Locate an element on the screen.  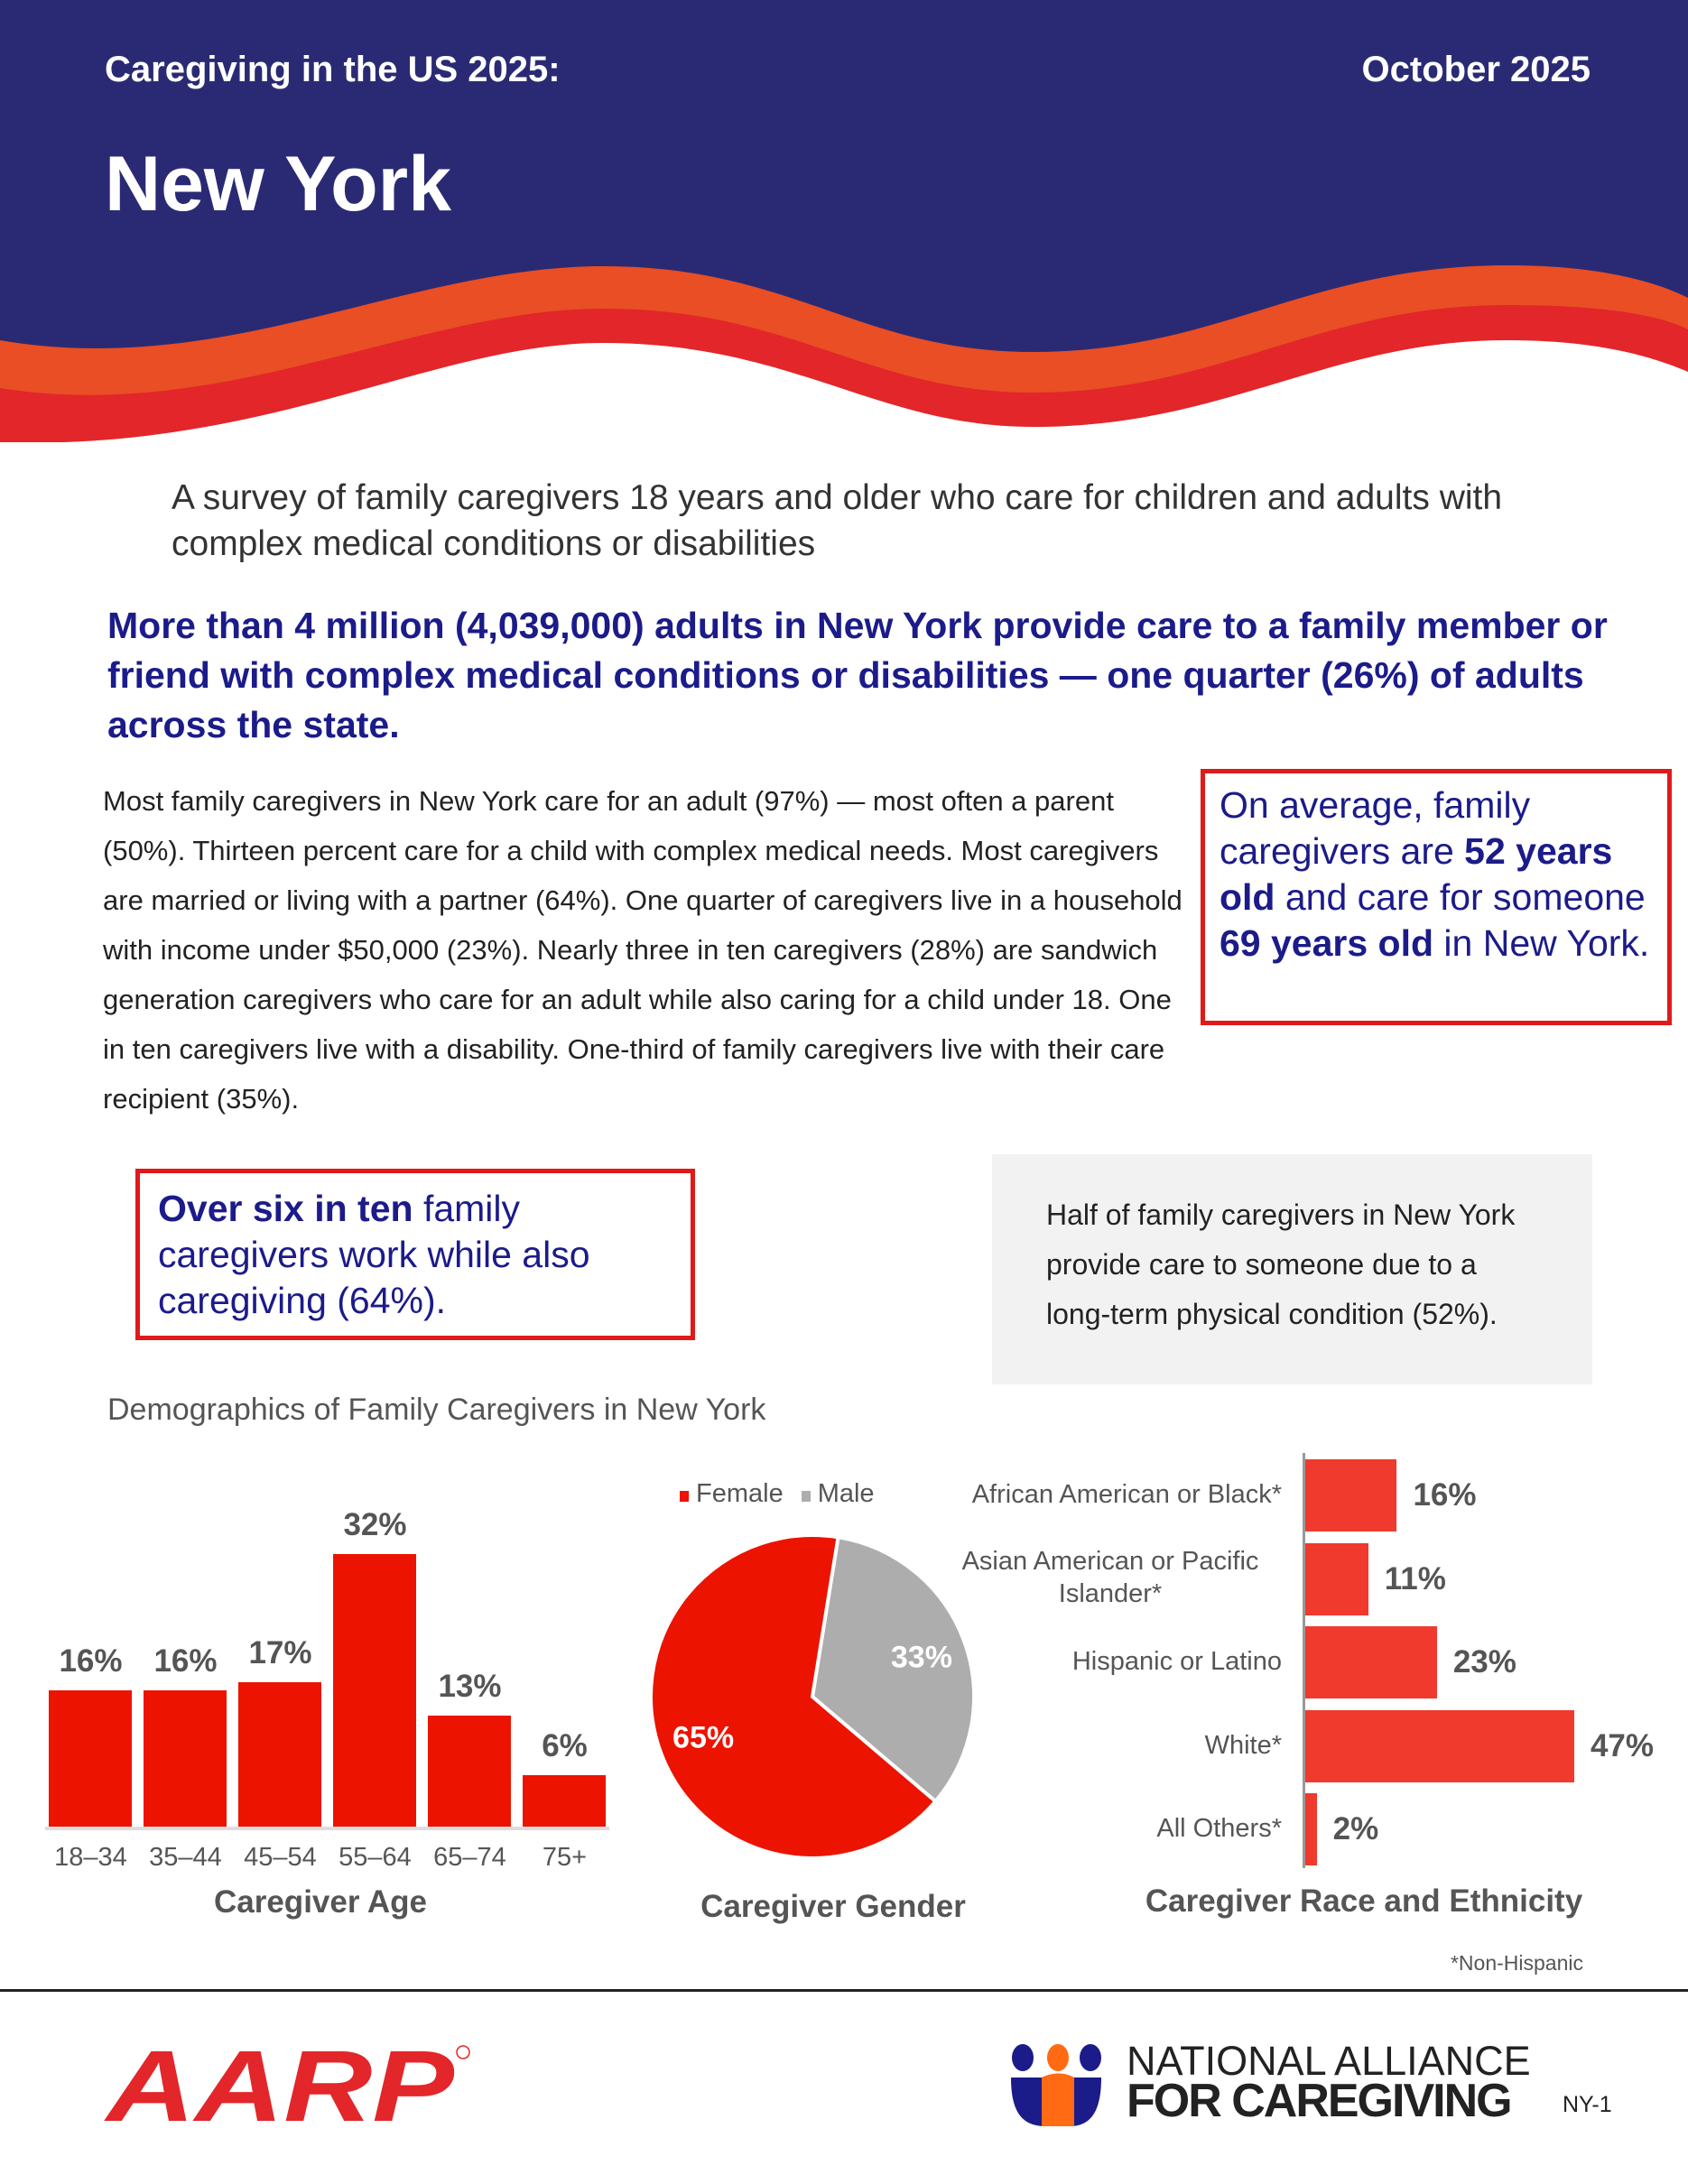
age-tick-label: 65–74 is located at coordinates (470, 1857).